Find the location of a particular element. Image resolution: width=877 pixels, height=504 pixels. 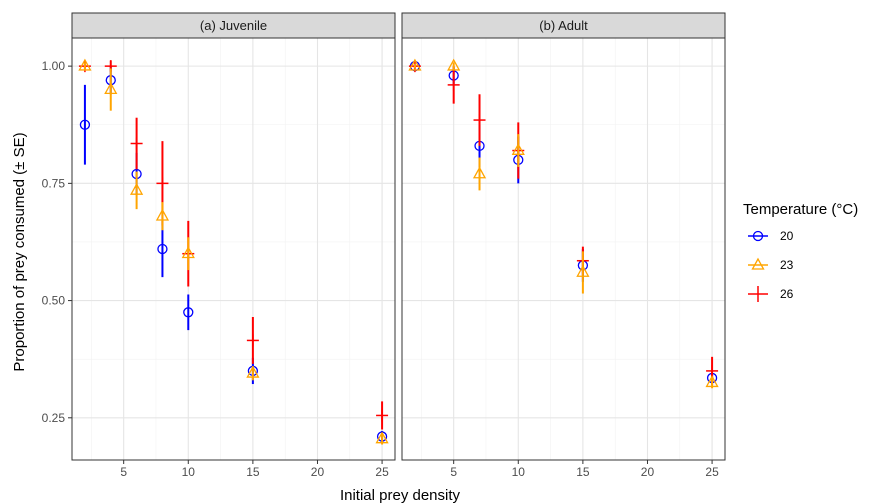

legend: Temperature (°C) 20 23 26 is located at coordinates (800, 251).